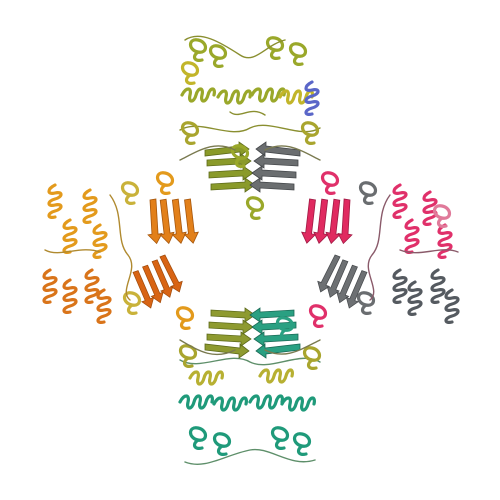 The image size is (500, 500). What do you see at coordinates (250, 90) in the screenshot?
I see `top-domain` at bounding box center [250, 90].